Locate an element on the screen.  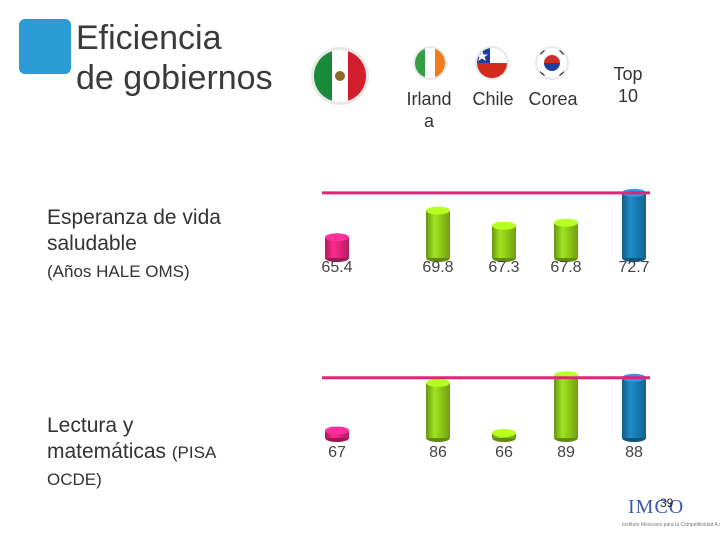
country-label-top10-line2: 10 is located at coordinates (628, 96).